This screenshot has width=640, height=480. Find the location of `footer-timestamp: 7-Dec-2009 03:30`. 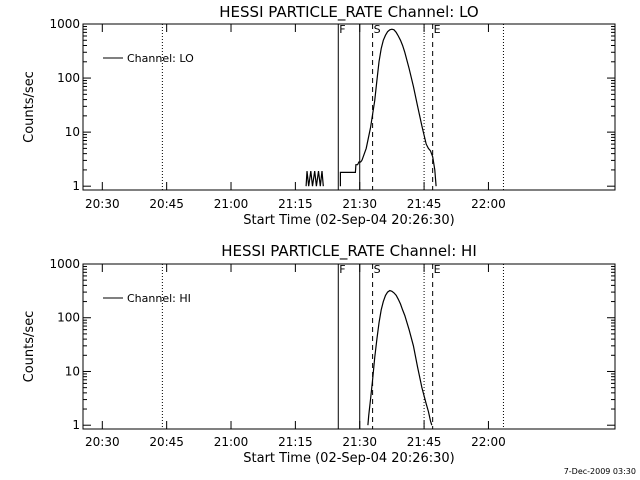

footer-timestamp: 7-Dec-2009 03:30 is located at coordinates (600, 471).